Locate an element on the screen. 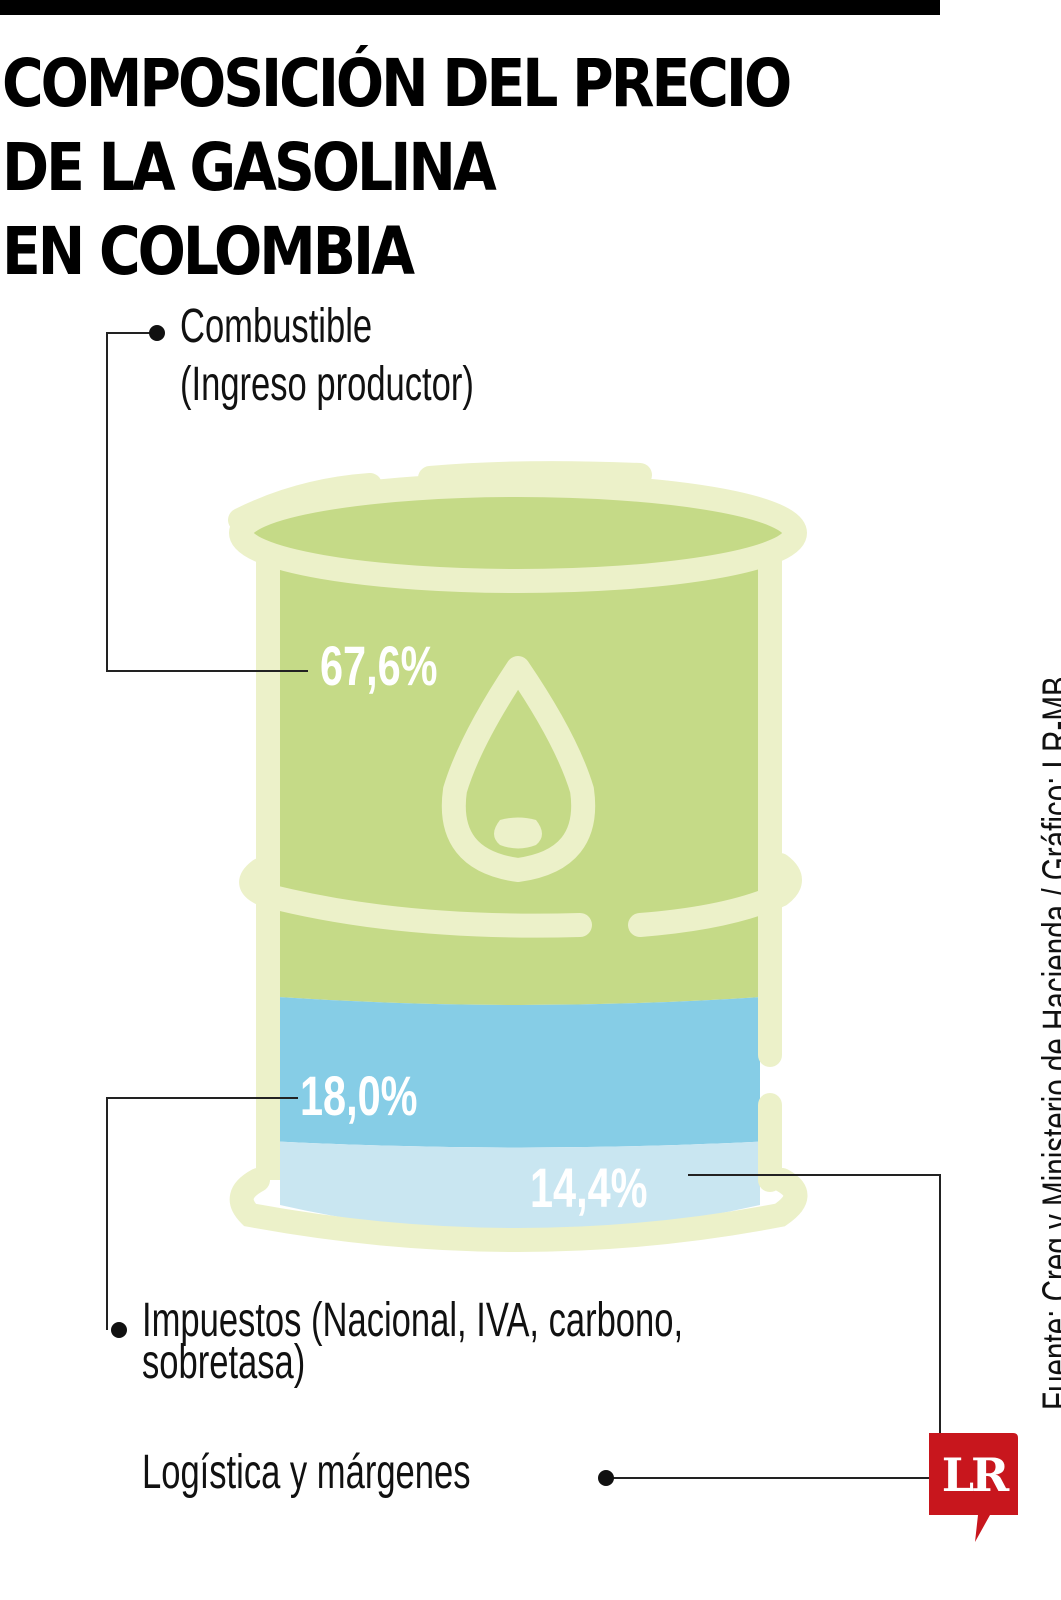 The width and height of the screenshot is (1061, 1600). value-impuestos: 18,0% is located at coordinates (359, 1095).